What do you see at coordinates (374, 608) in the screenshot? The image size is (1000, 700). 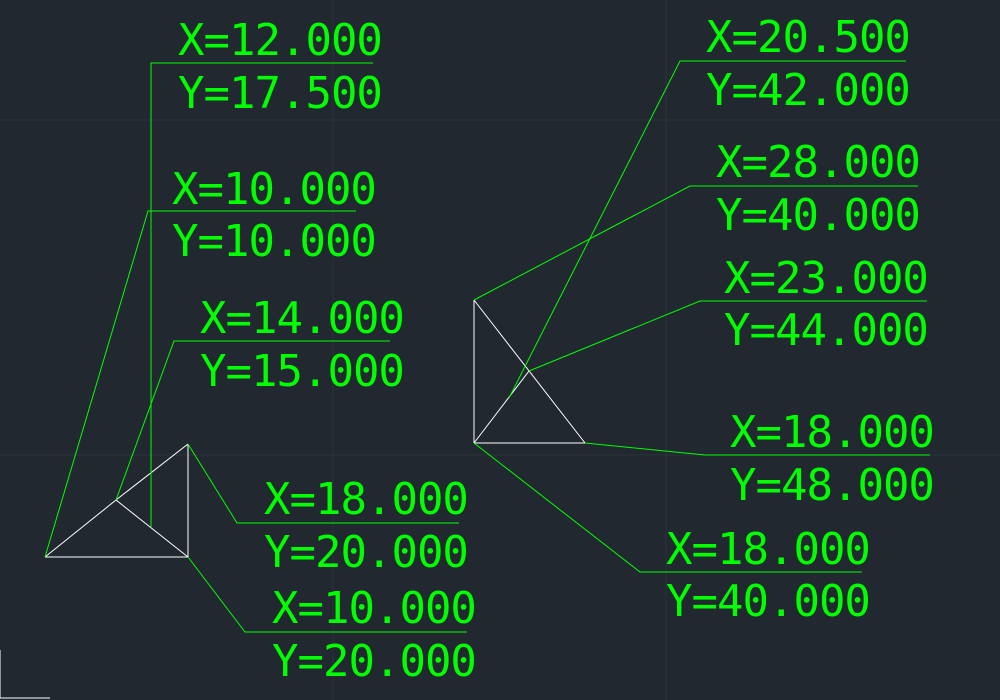 I see `left-label-5-x: X=10.000` at bounding box center [374, 608].